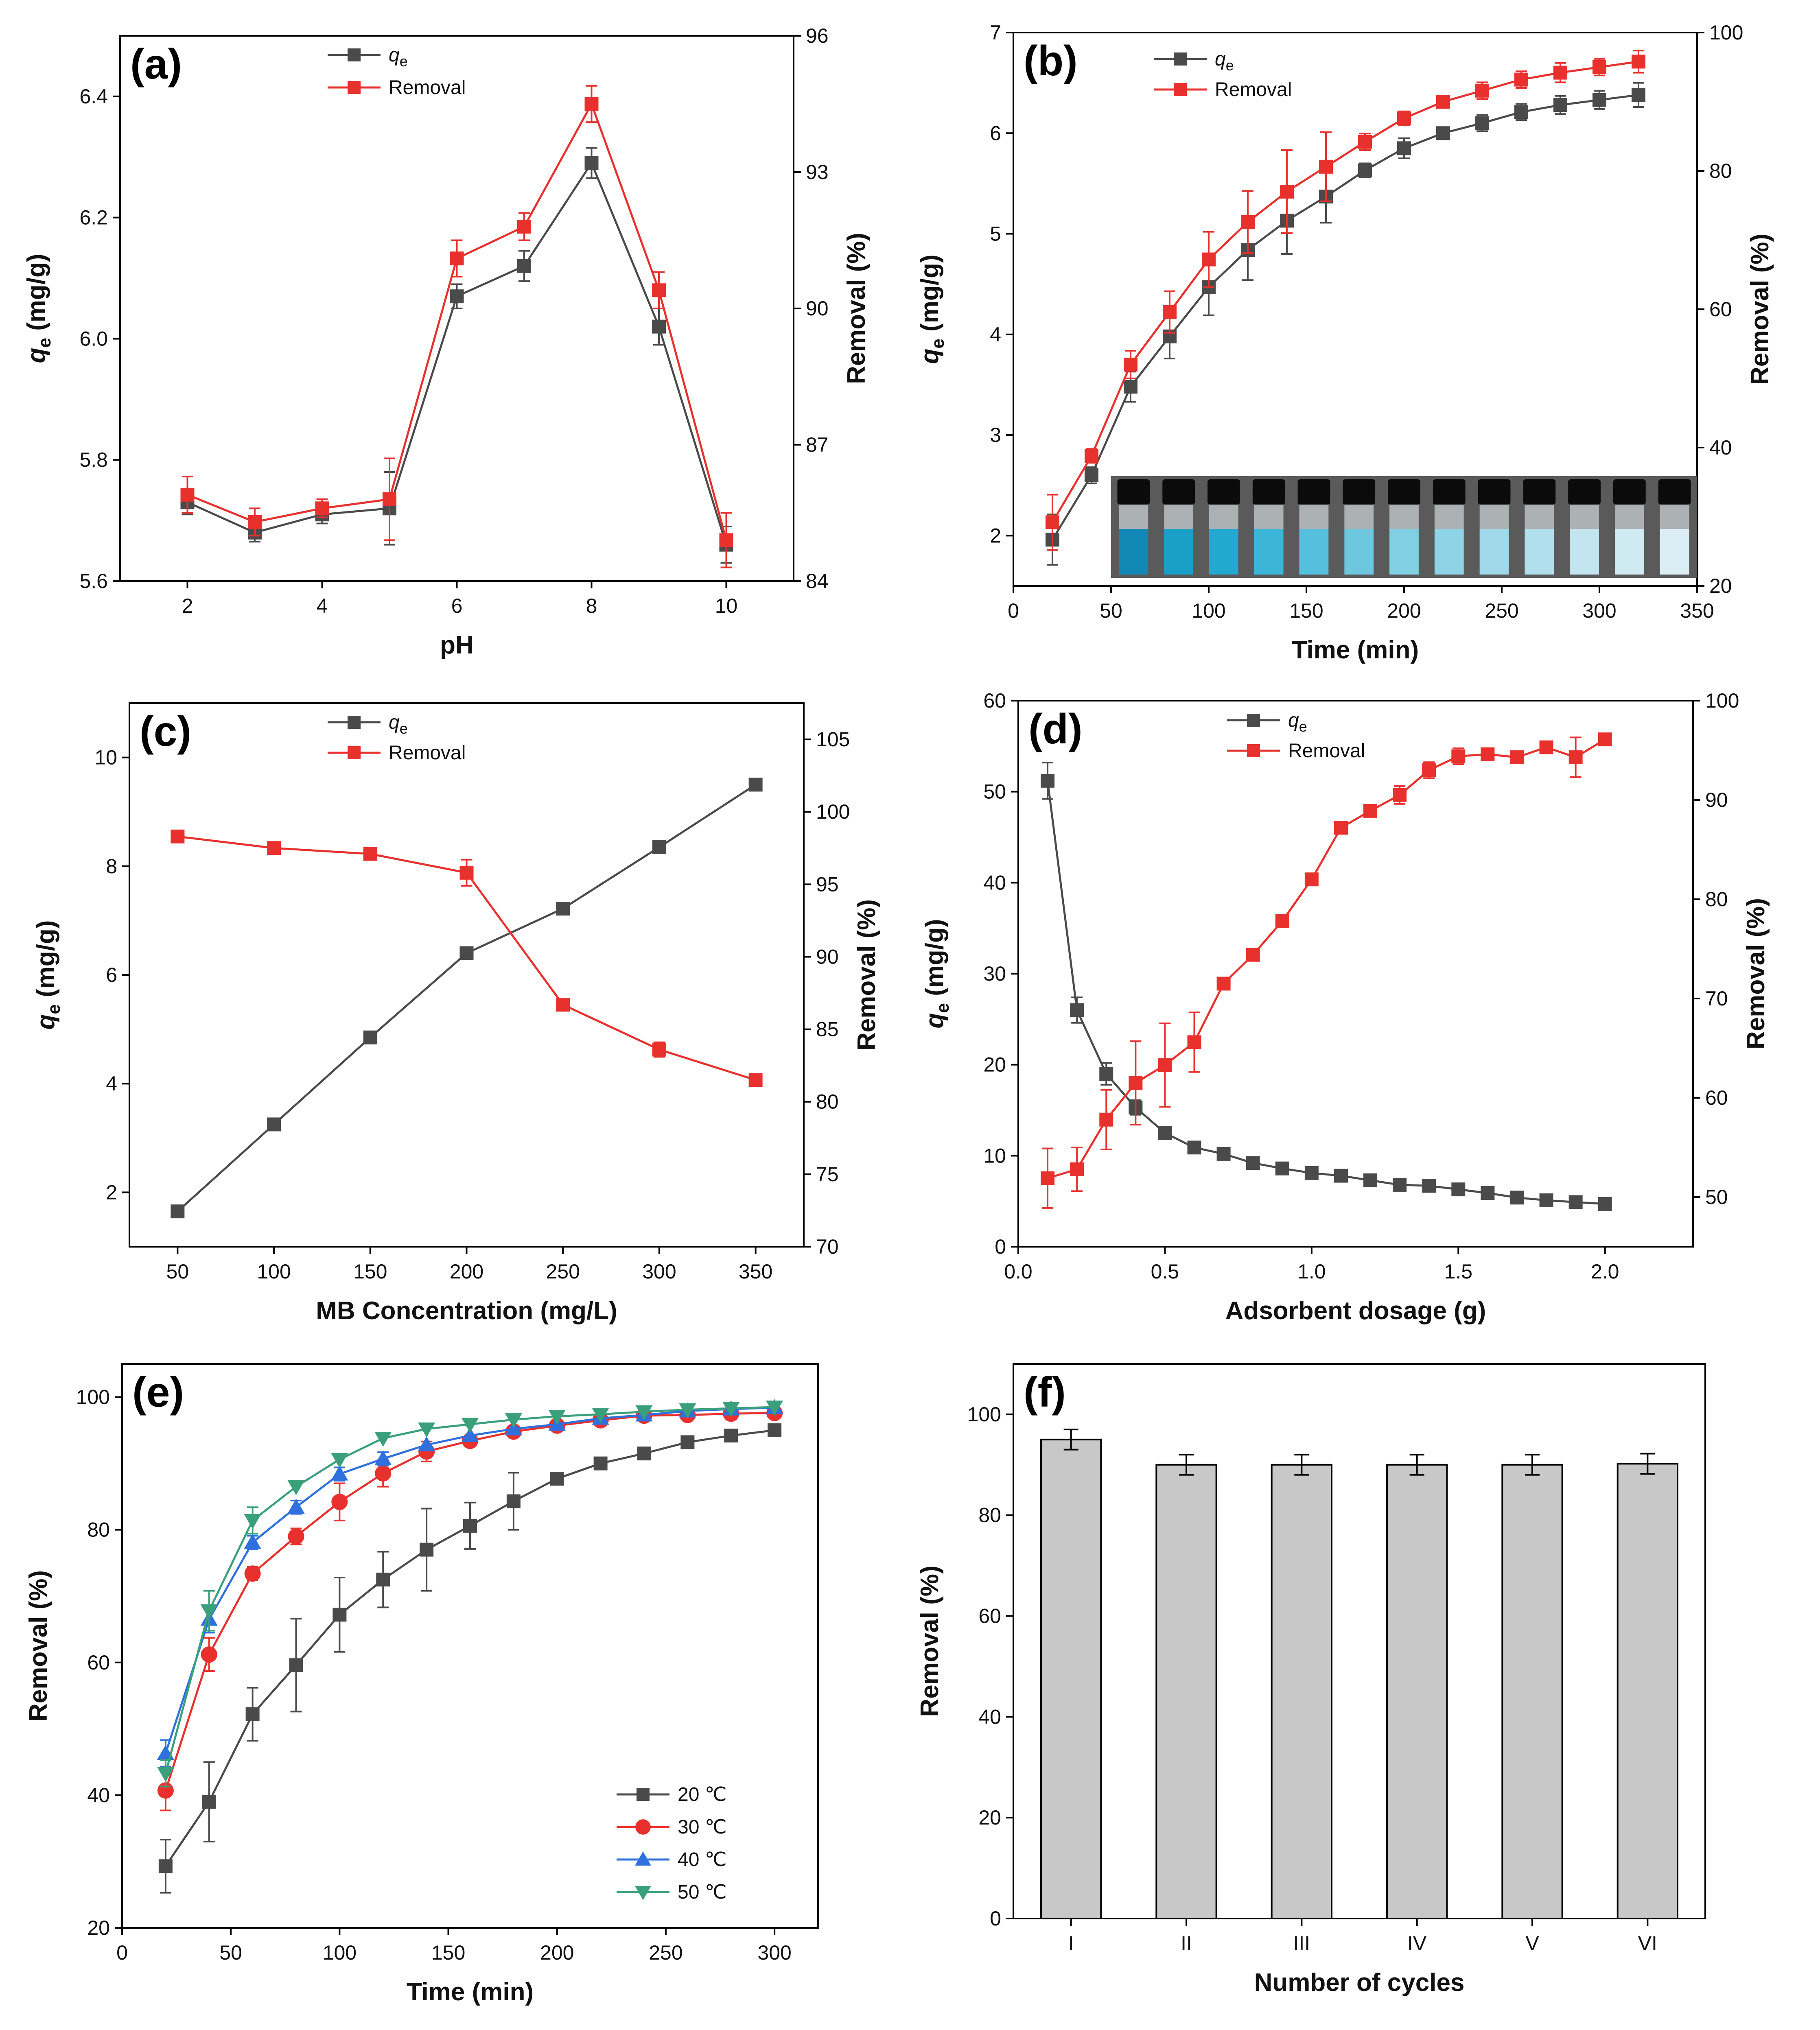 This screenshot has width=1820, height=2030. Describe the element at coordinates (930, 356) in the screenshot. I see `y-axis-title-main: q` at that location.